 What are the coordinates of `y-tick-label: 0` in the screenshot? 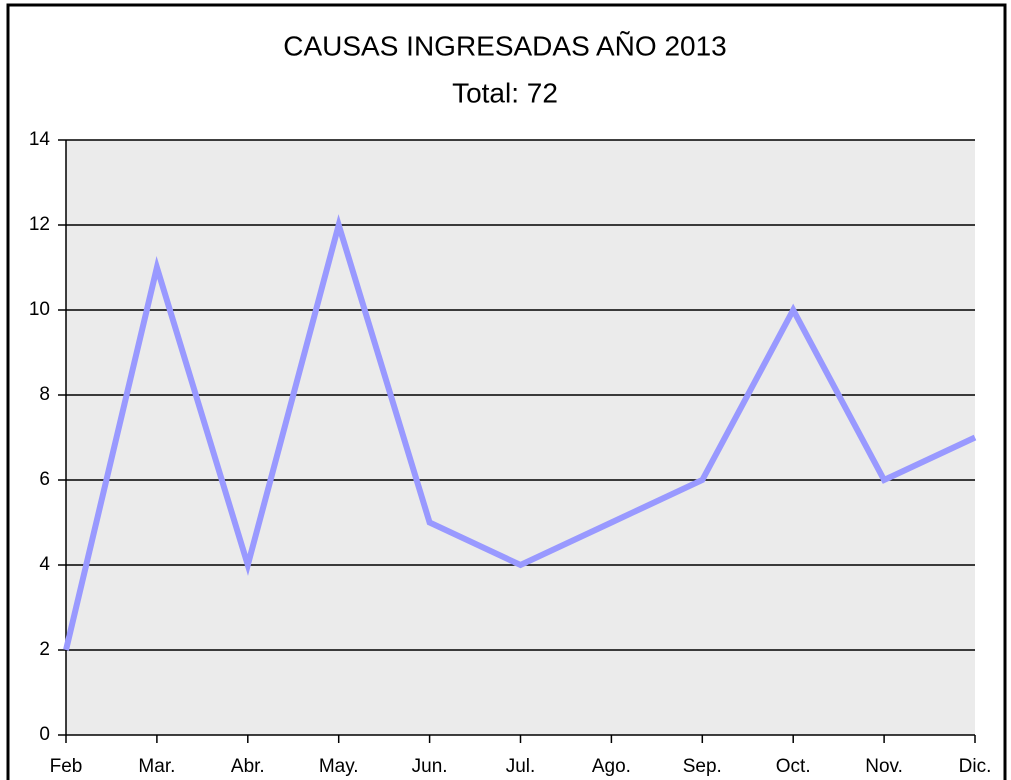 It's located at (44, 734).